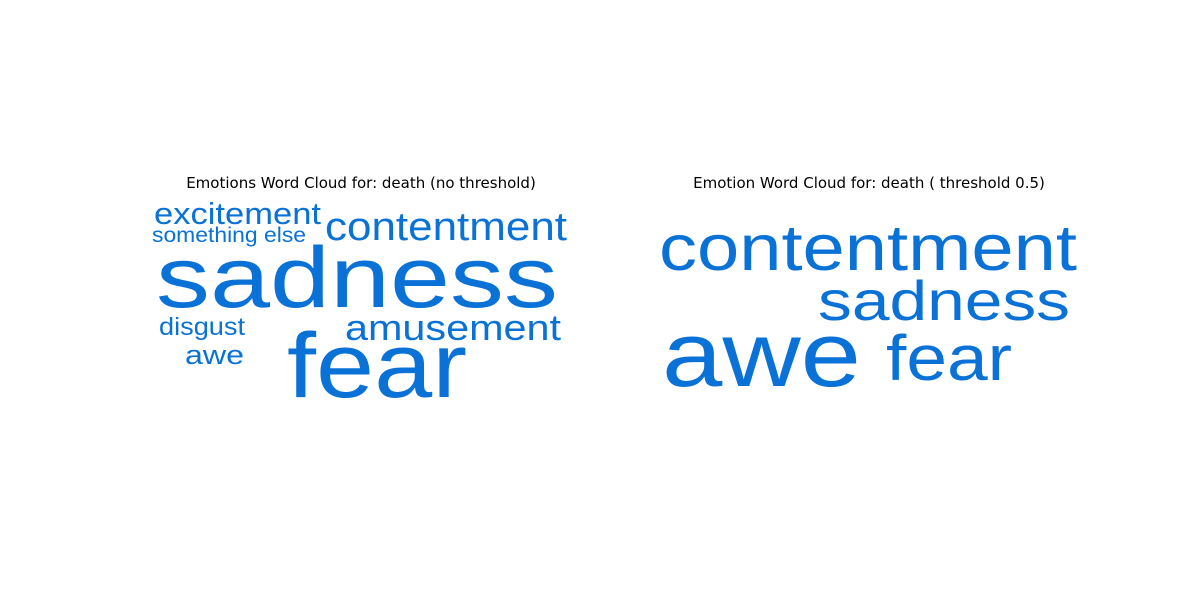 The image size is (1200, 600). I want to click on word-amusement: amusement, so click(453, 327).